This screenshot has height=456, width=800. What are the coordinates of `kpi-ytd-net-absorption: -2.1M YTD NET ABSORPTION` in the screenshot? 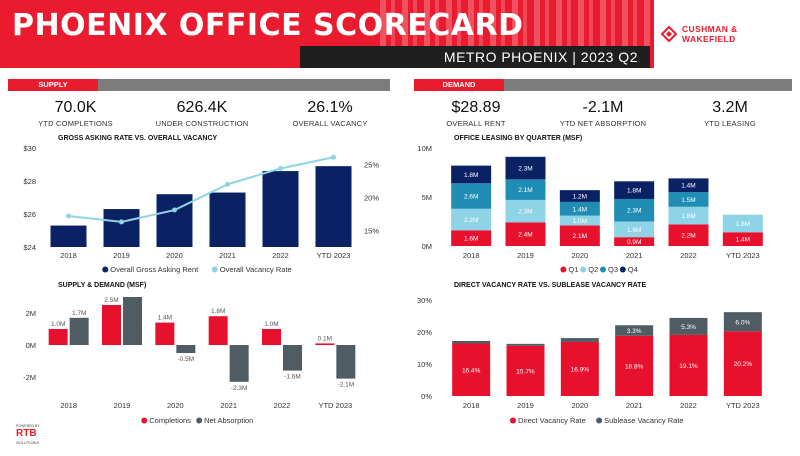 It's located at (603, 113).